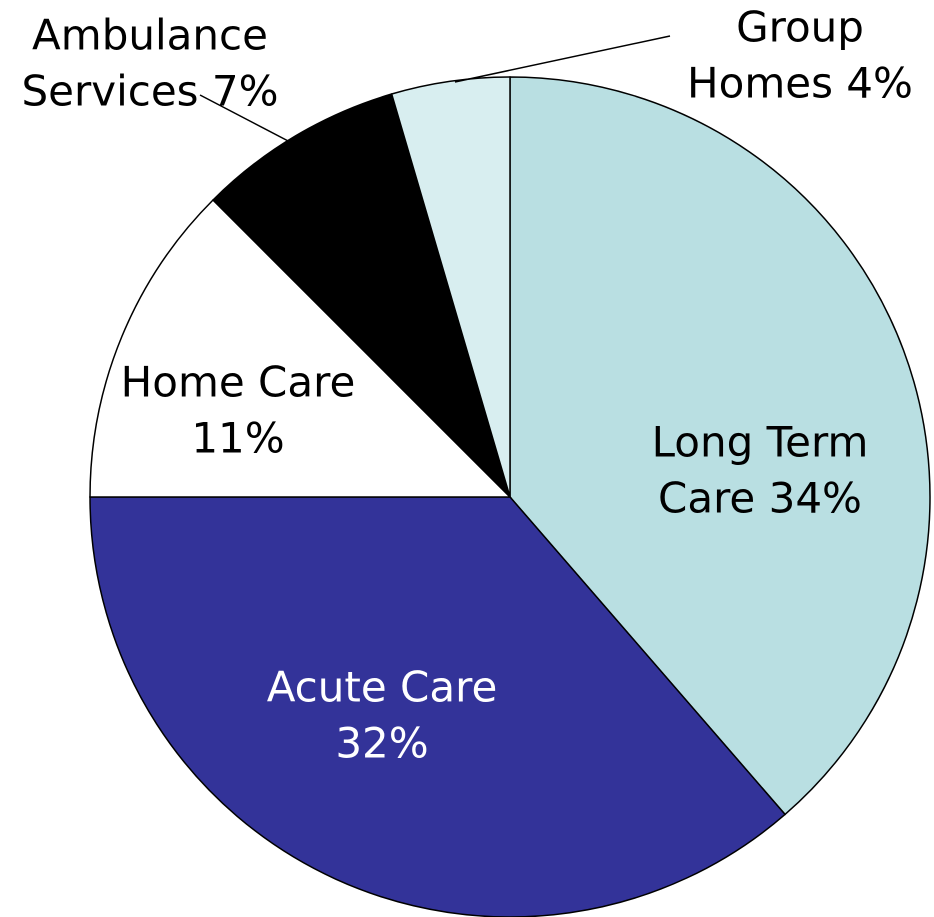  What do you see at coordinates (149, 91) in the screenshot?
I see `slice-label: Services 7%` at bounding box center [149, 91].